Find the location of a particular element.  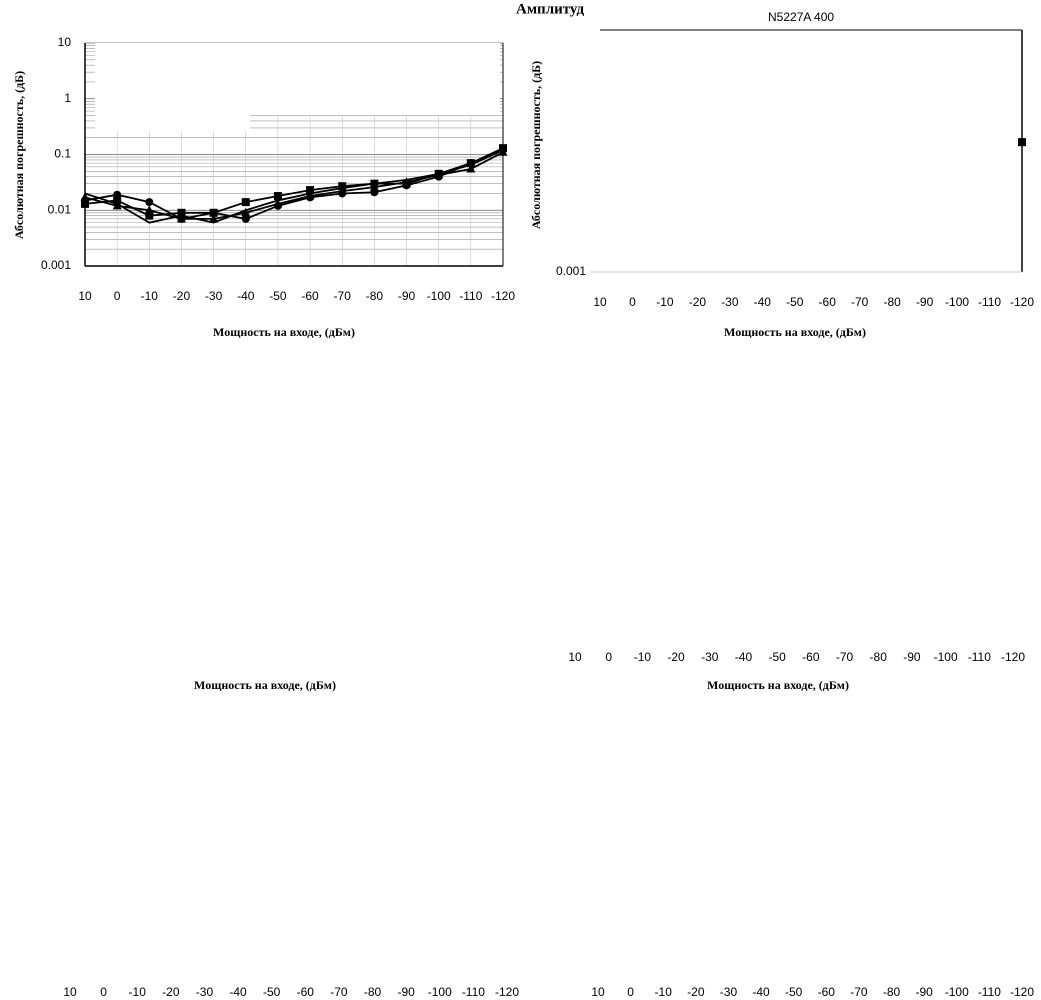

y-tick-label: 10 is located at coordinates (65, 42).